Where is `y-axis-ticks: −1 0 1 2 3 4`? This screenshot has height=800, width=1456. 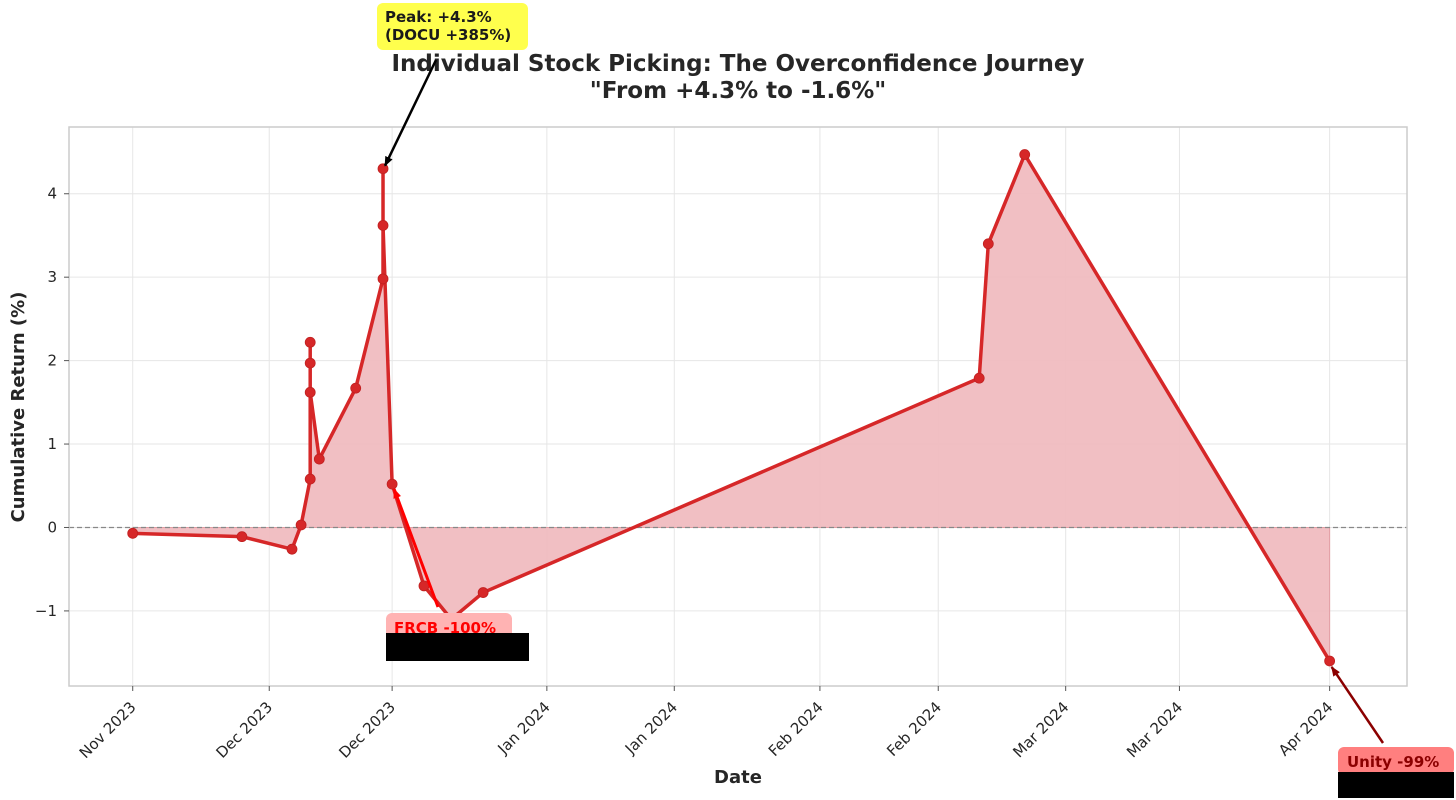 y-axis-ticks: −1 0 1 2 3 4 is located at coordinates (52, 402).